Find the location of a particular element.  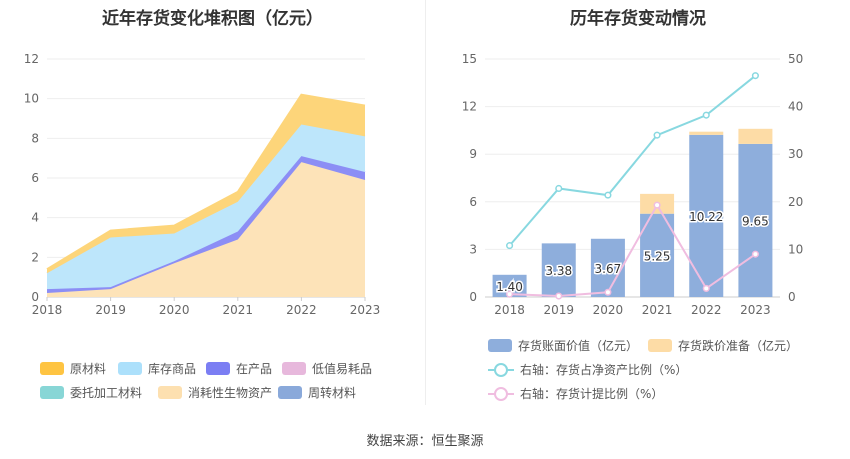

legend-label: 库存商品 is located at coordinates (172, 369).